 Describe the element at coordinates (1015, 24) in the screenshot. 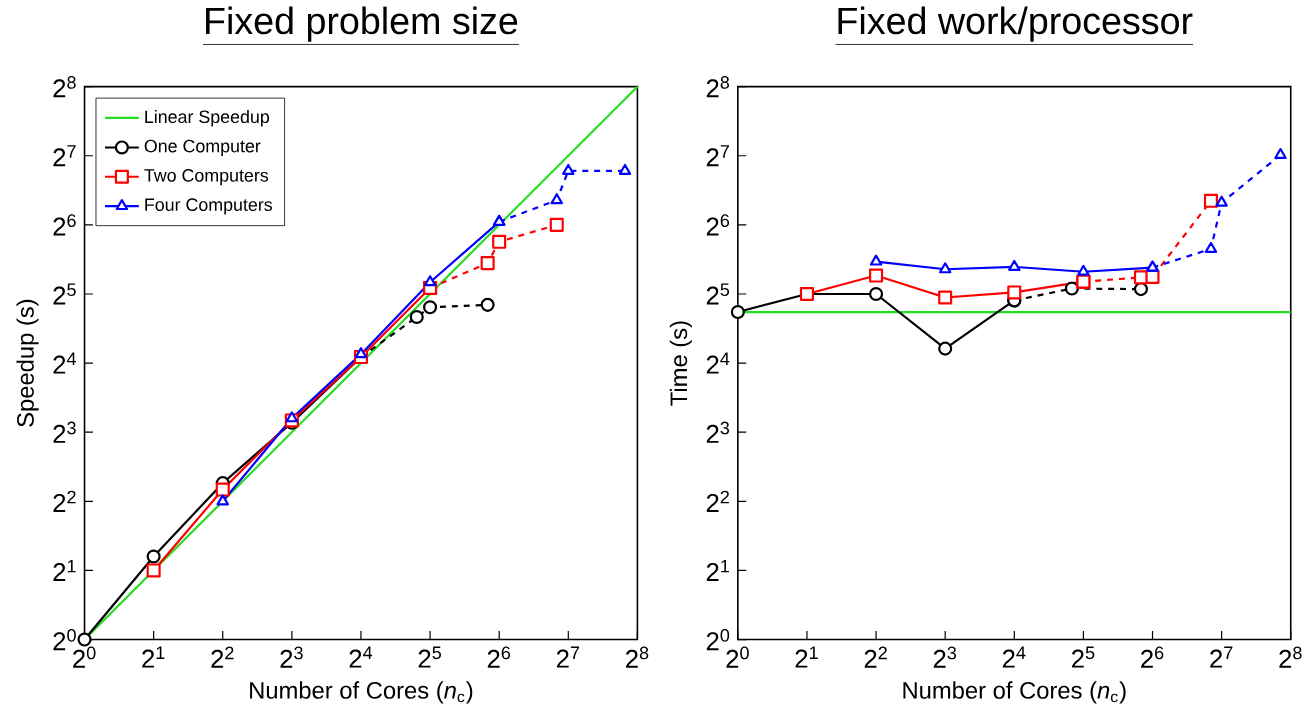

I see `chart-title: Fixed work/processor` at that location.